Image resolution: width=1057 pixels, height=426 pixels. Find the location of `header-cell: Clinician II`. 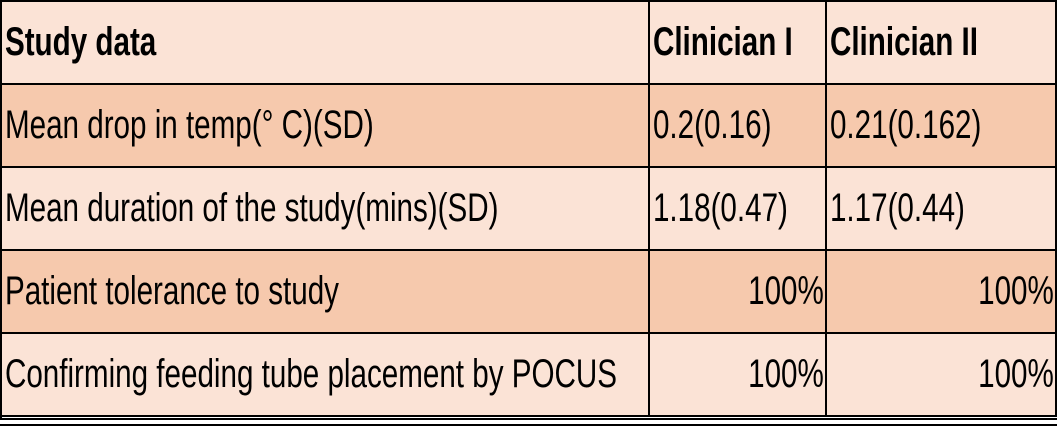

header-cell: Clinician II is located at coordinates (942, 42).